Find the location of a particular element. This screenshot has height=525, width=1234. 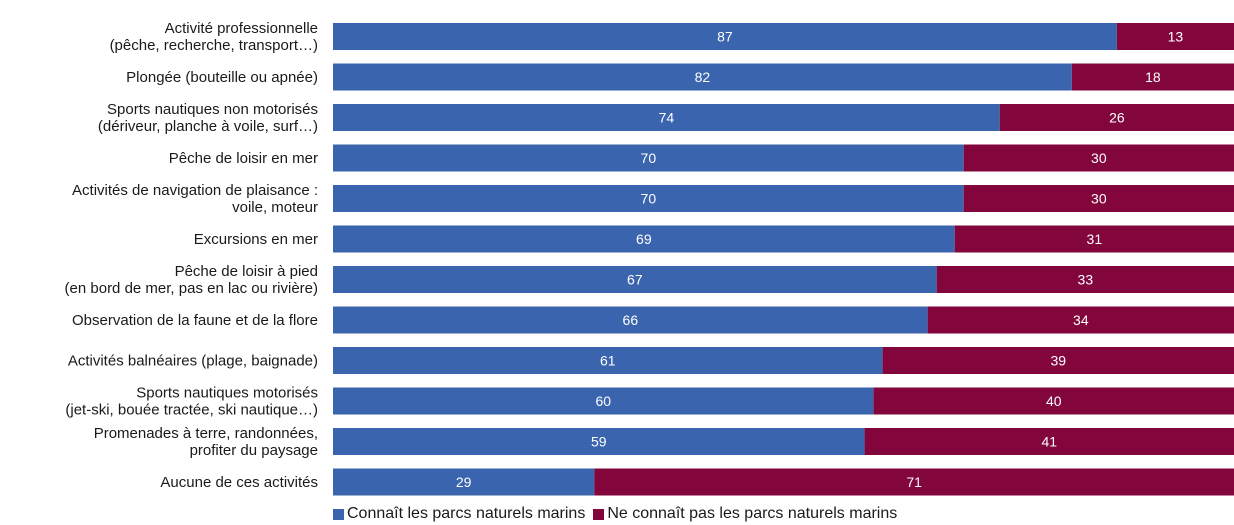

bar-knows-sports-nautiques-motorises-jet-ski-bouee is located at coordinates (603, 401).